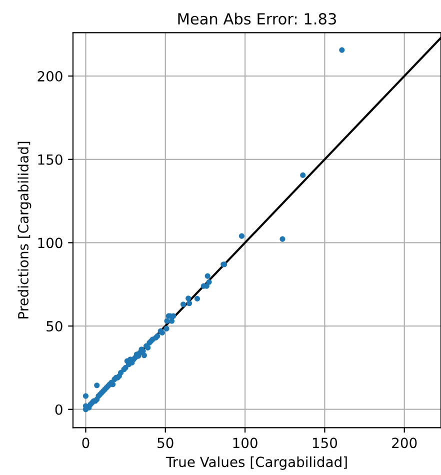  I want to click on x-tick-label: 100, so click(245, 443).